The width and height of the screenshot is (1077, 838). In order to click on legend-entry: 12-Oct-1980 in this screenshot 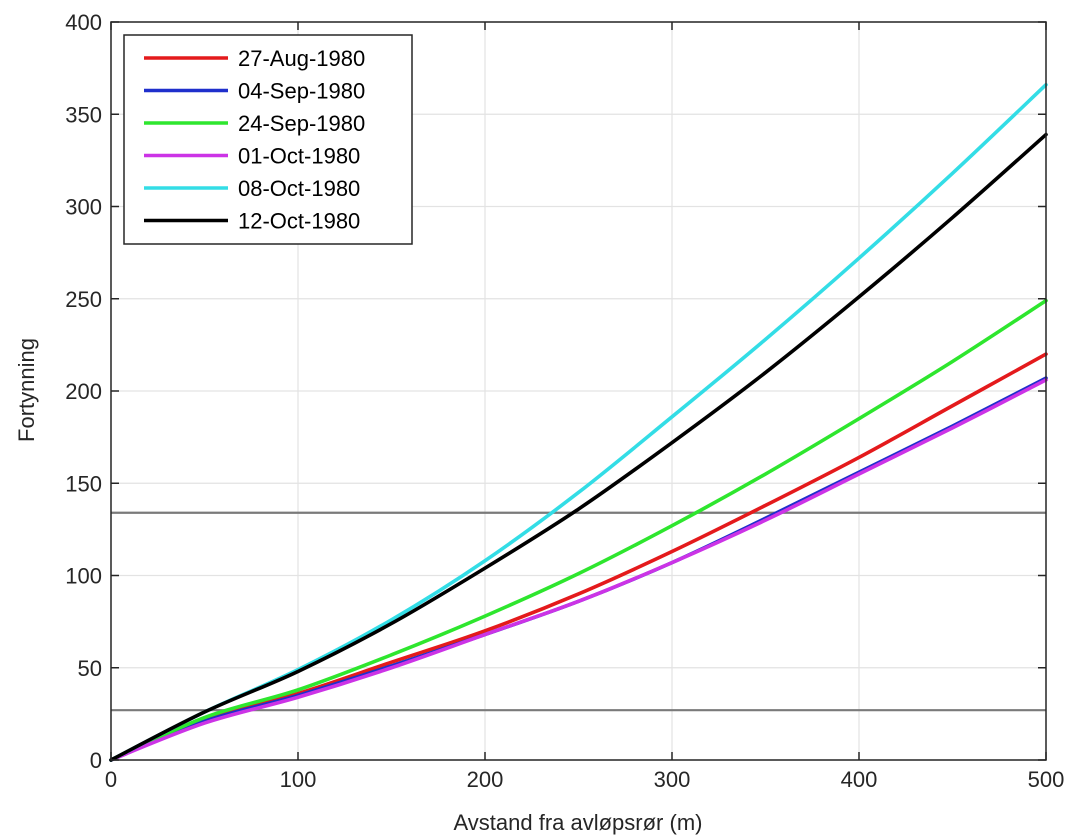, I will do `click(299, 221)`.